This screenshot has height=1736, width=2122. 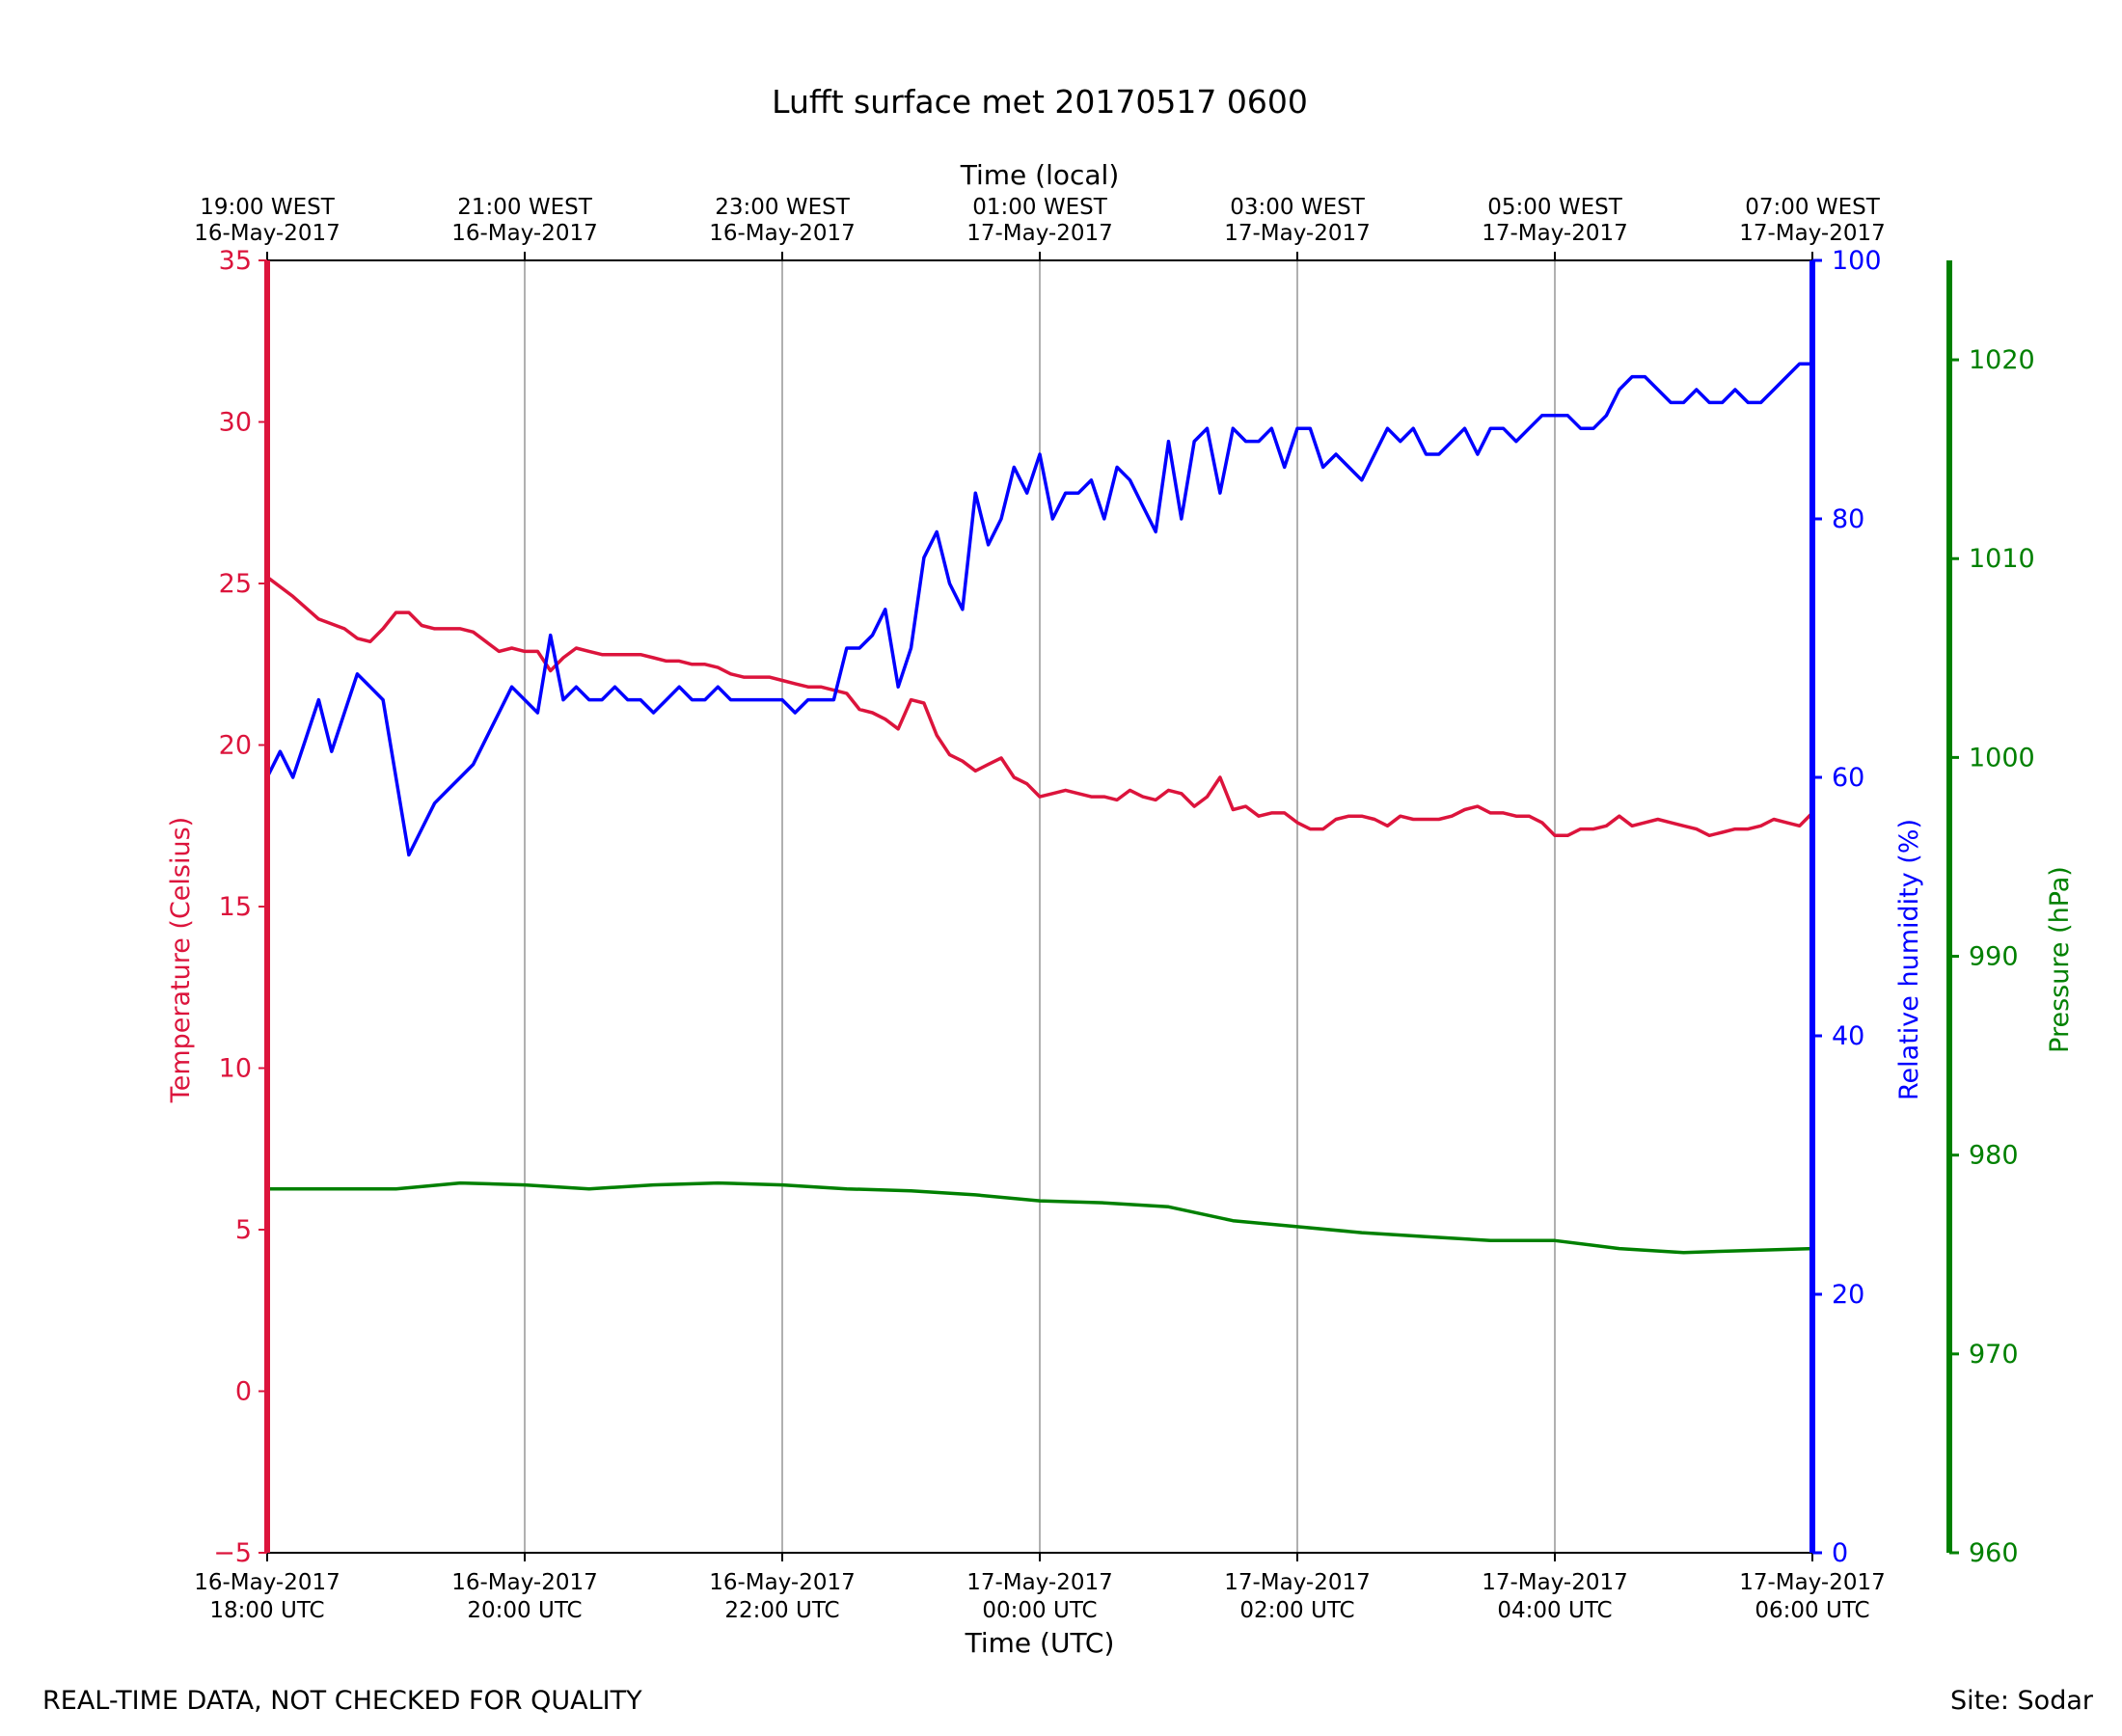 What do you see at coordinates (1994, 1553) in the screenshot?
I see `pressure-tick-label: 960` at bounding box center [1994, 1553].